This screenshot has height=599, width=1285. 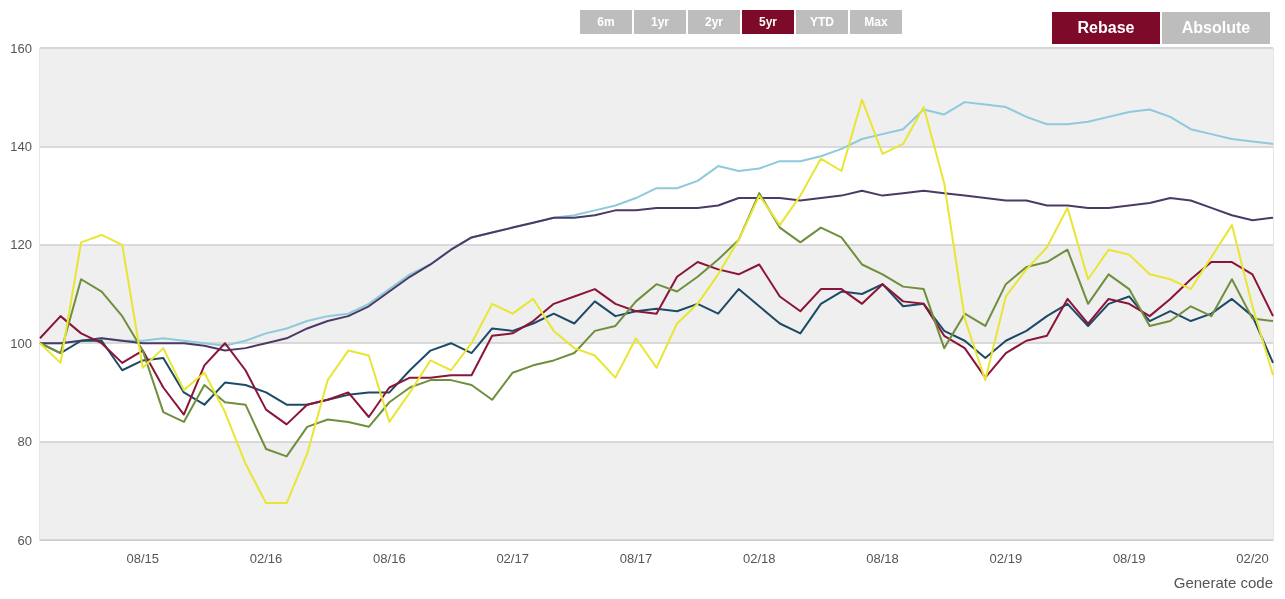 I want to click on y-tick-label: 160, so click(x=21, y=48).